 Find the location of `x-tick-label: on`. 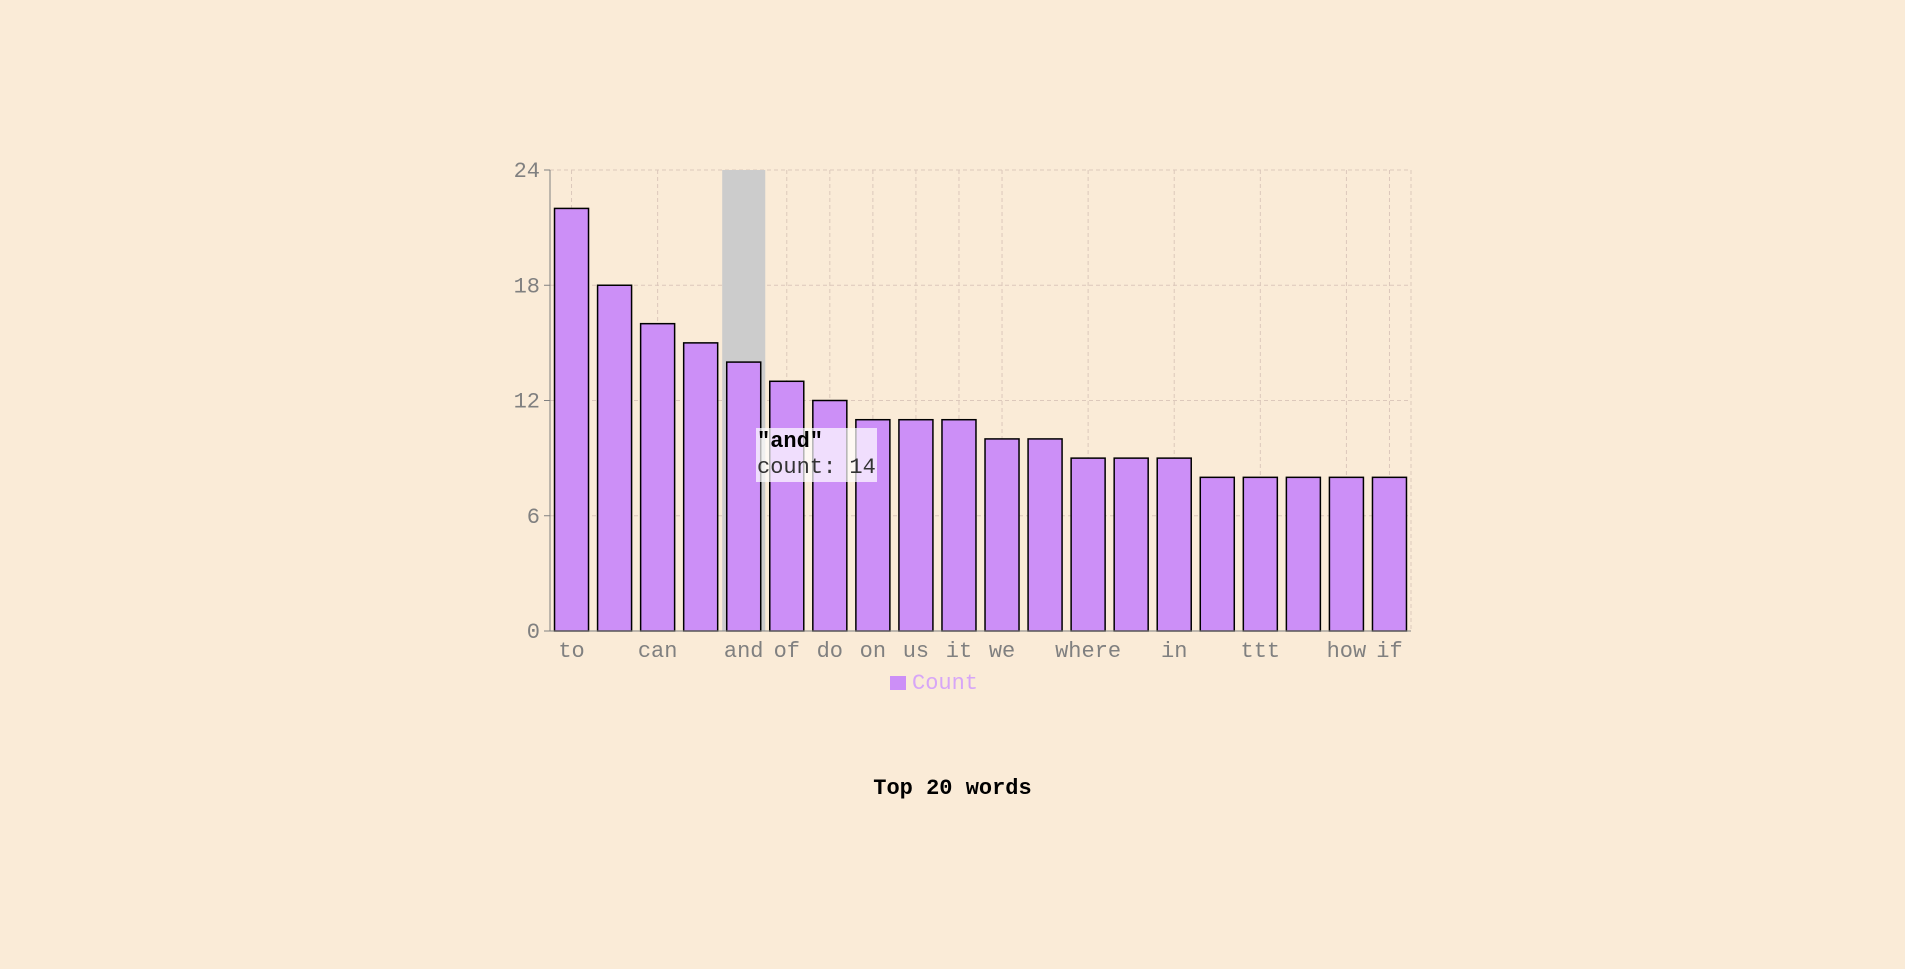

x-tick-label: on is located at coordinates (873, 651).